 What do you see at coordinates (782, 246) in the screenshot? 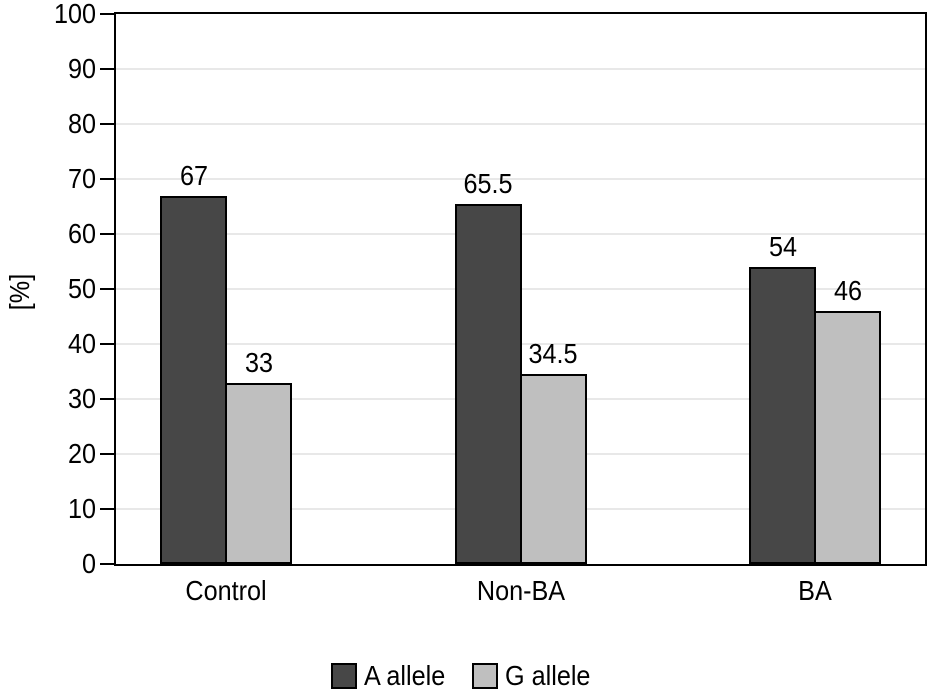
I see `bar-value-label: 54` at bounding box center [782, 246].